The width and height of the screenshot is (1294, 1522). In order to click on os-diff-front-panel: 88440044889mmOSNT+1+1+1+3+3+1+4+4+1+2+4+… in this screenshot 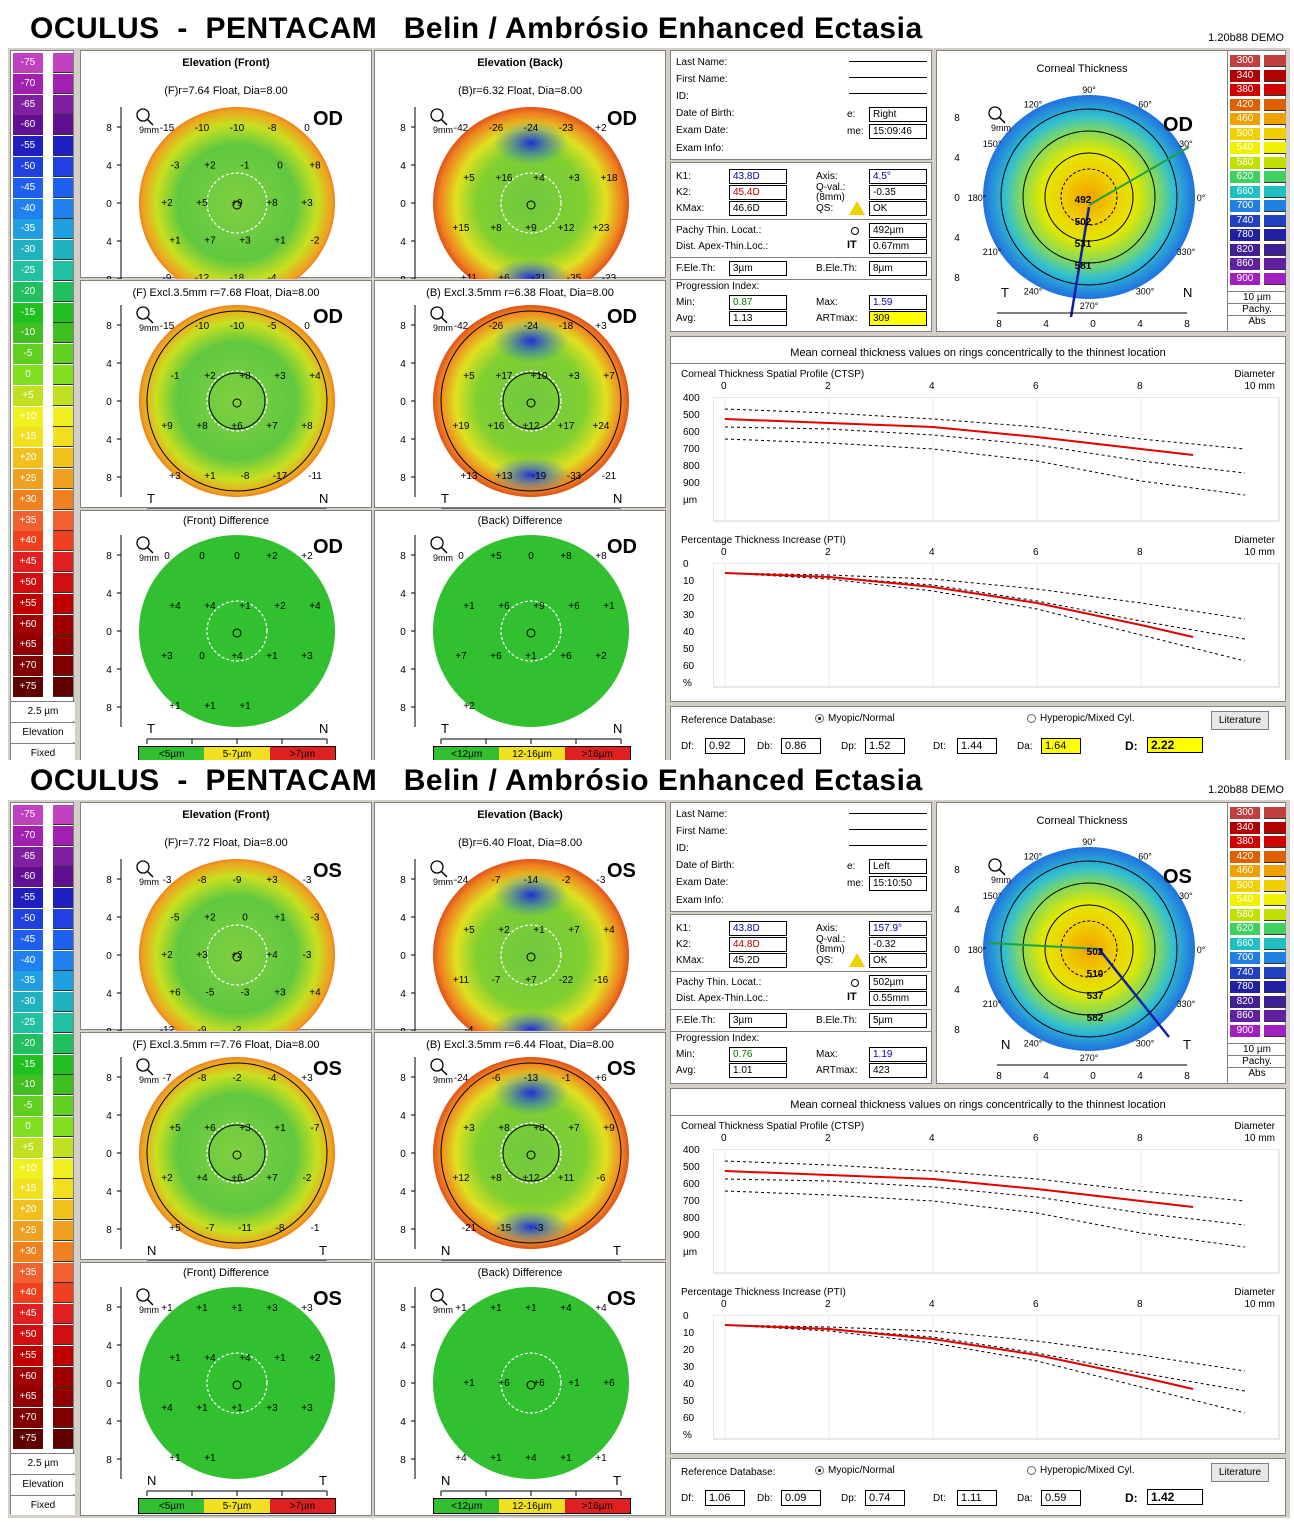, I will do `click(226, 1389)`.